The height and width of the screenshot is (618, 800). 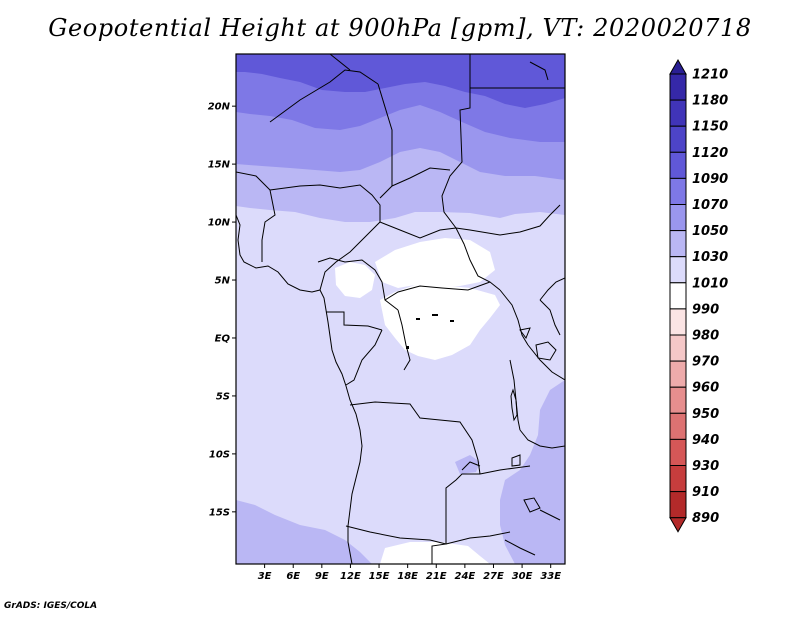 I want to click on colorbar-label: 910, so click(x=705, y=492).